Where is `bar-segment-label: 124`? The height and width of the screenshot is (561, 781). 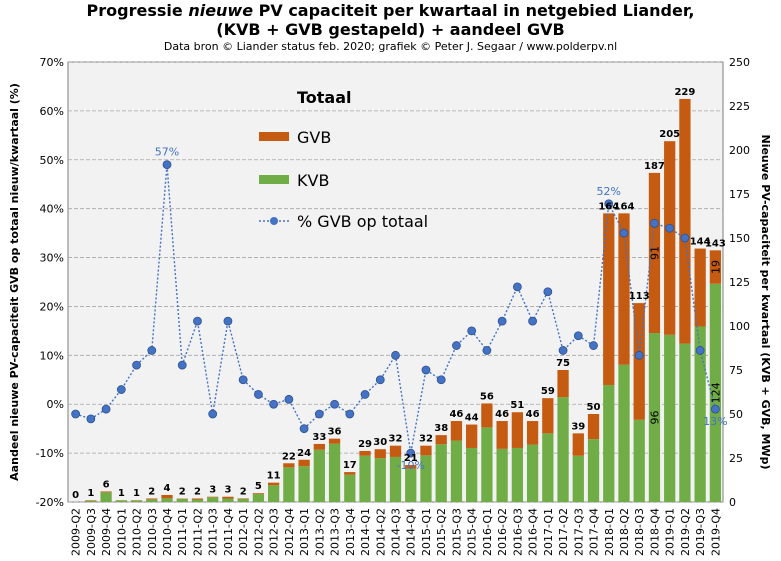
bar-segment-label: 124 is located at coordinates (715, 392).